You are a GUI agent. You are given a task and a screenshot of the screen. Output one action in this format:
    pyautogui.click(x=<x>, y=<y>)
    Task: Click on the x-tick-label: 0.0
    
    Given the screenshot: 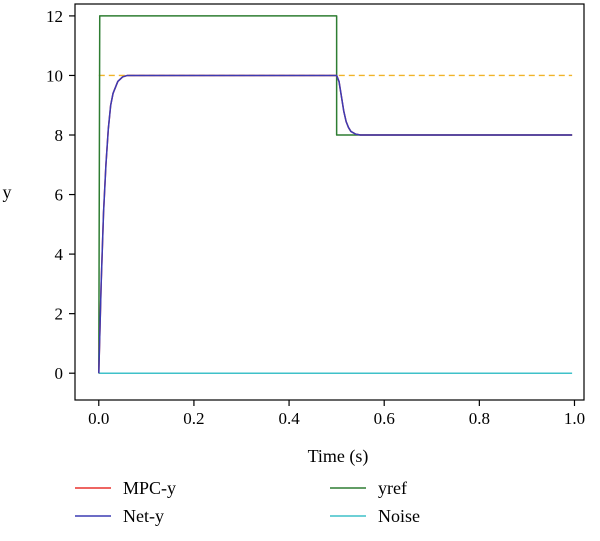 What is the action you would take?
    pyautogui.click(x=98, y=418)
    